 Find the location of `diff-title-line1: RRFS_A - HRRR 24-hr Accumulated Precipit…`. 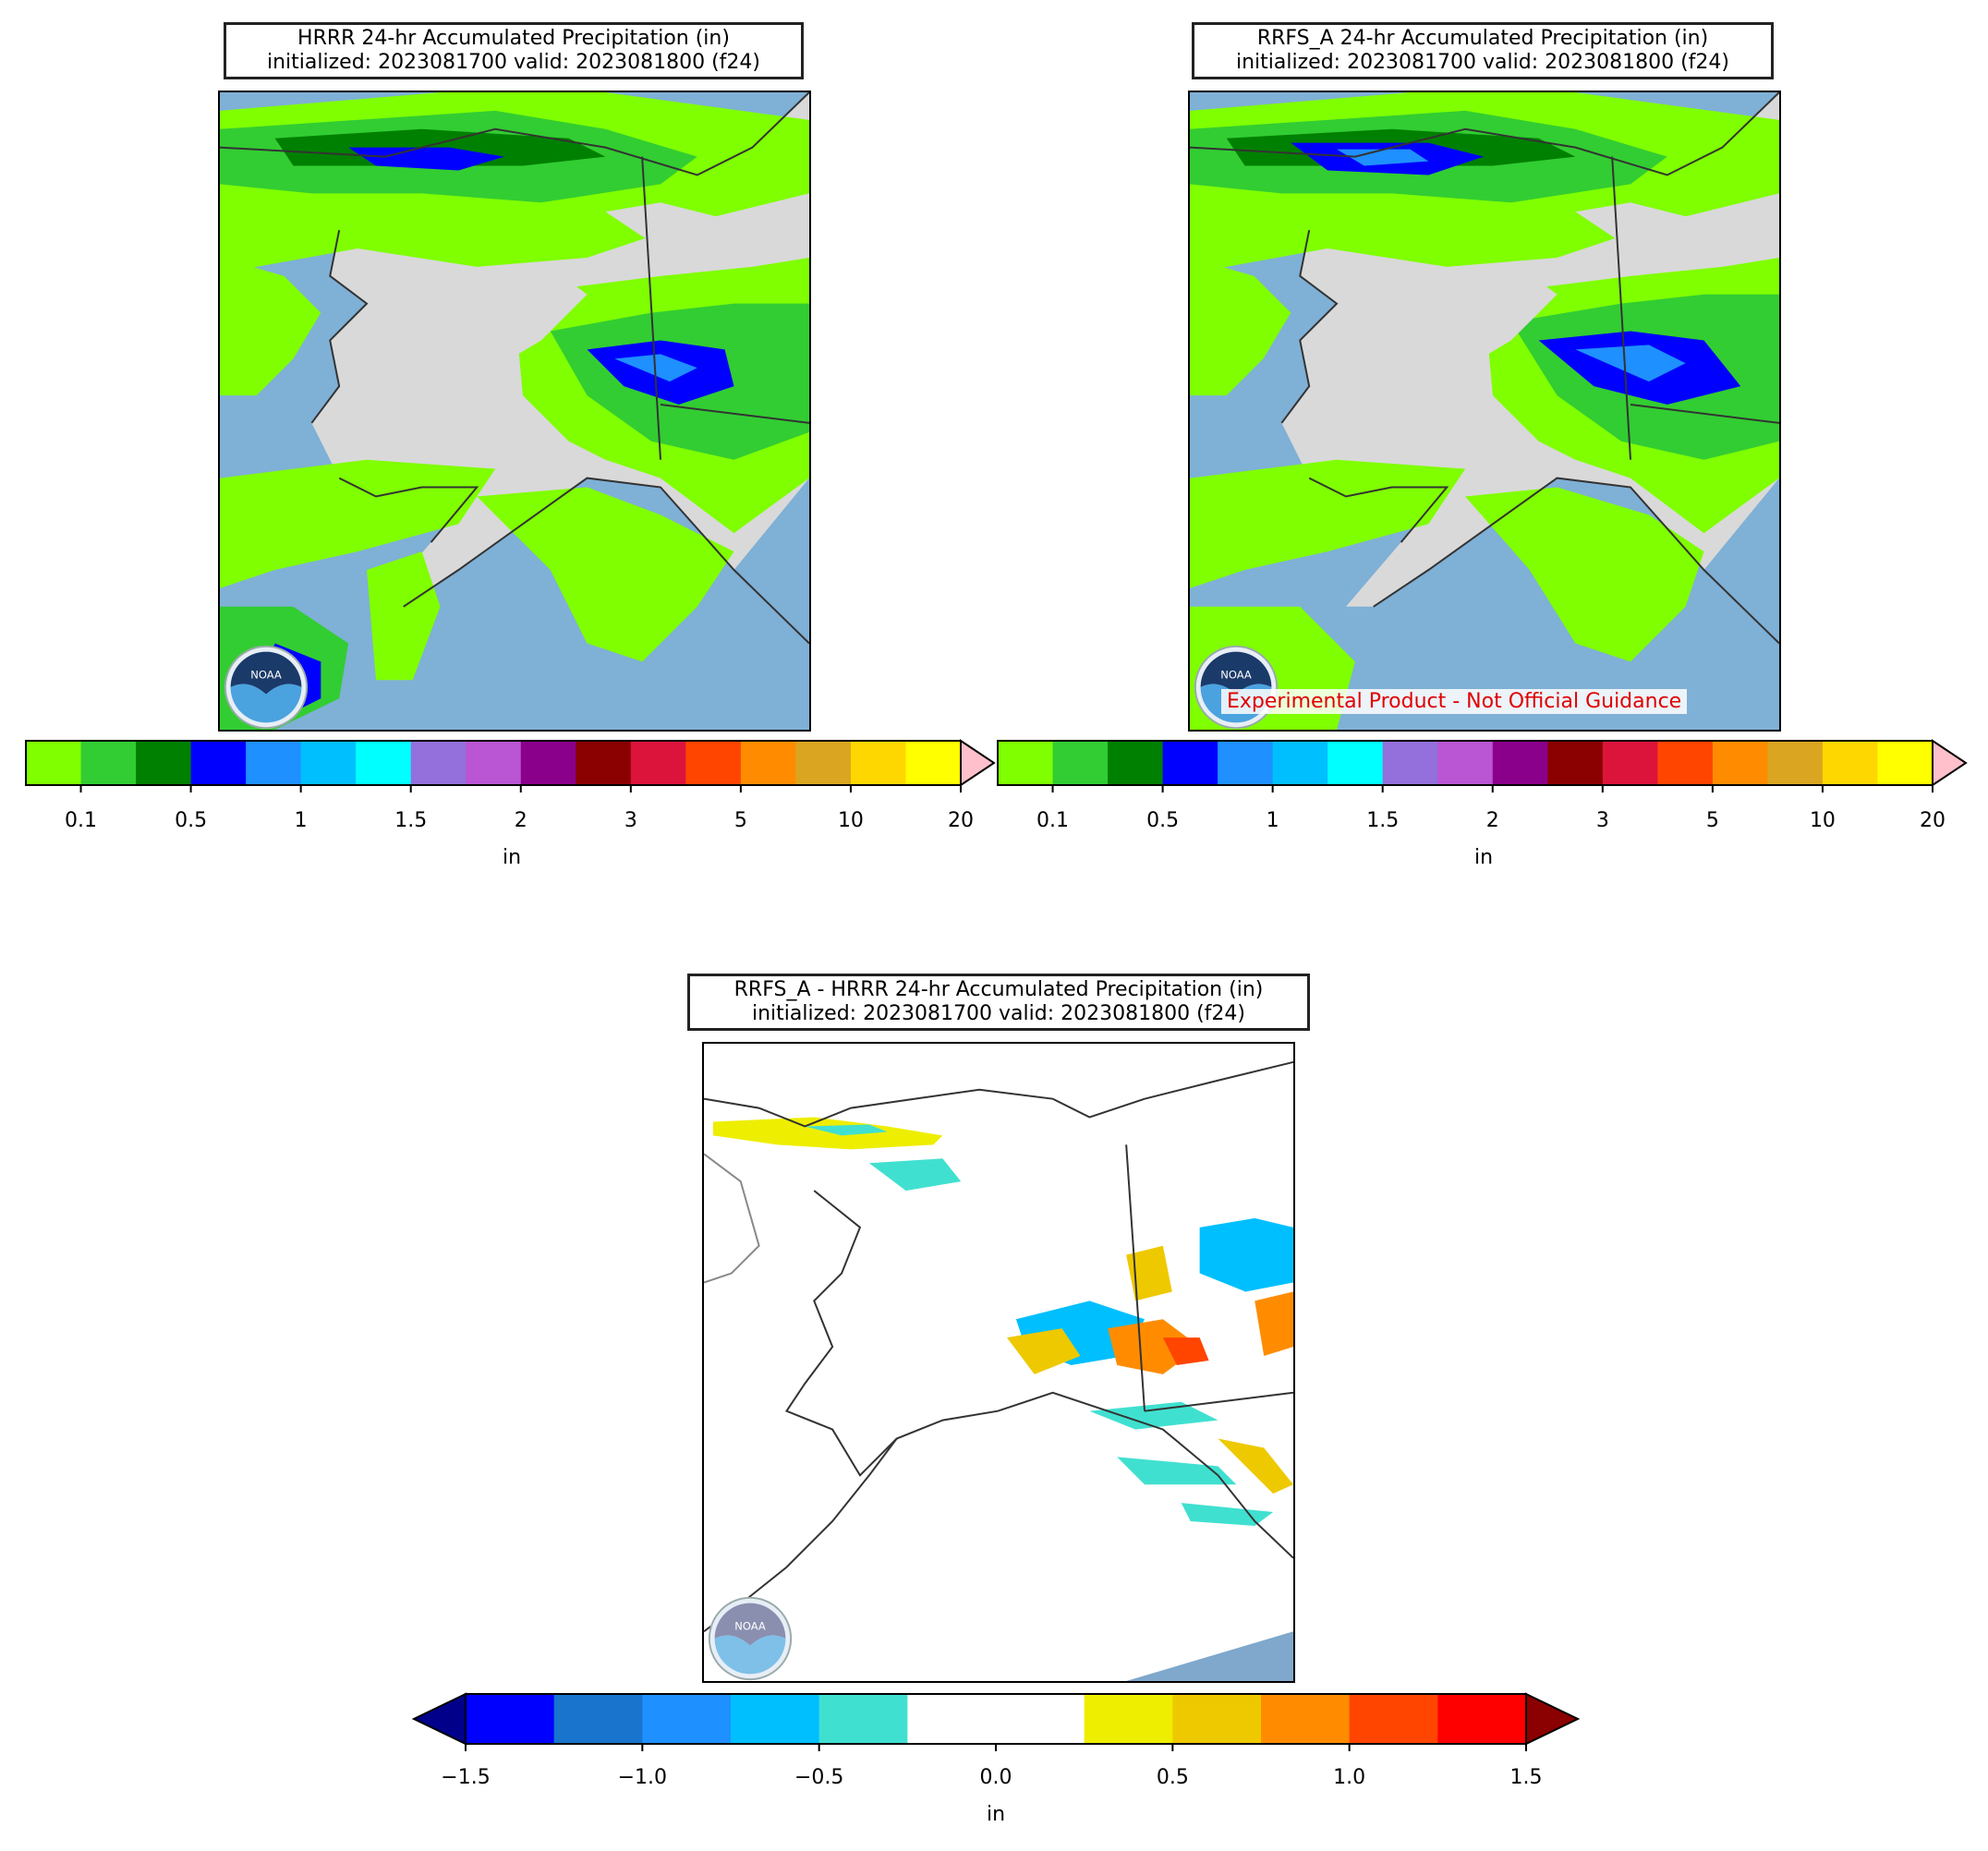

diff-title-line1: RRFS_A - HRRR 24-hr Accumulated Precipit… is located at coordinates (999, 990).